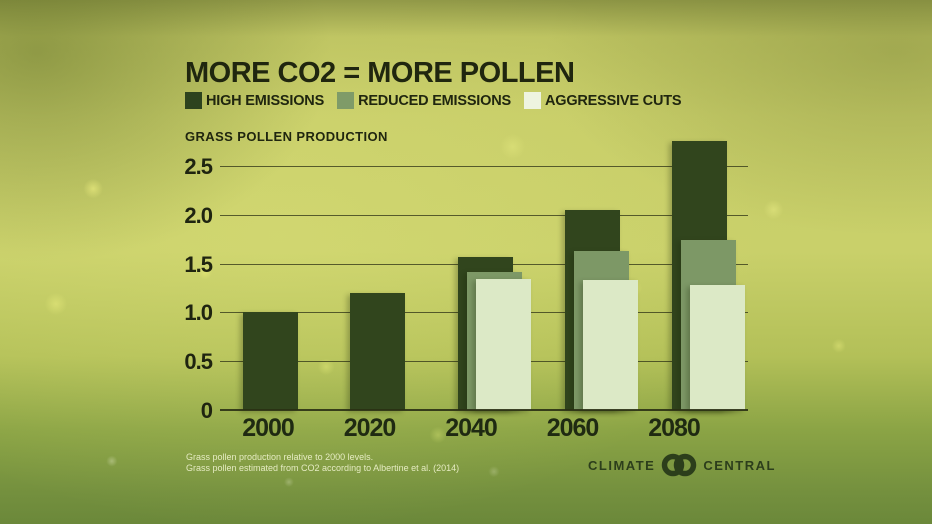 This screenshot has height=524, width=932. I want to click on legend-item: HIGH EMISSIONS, so click(254, 100).